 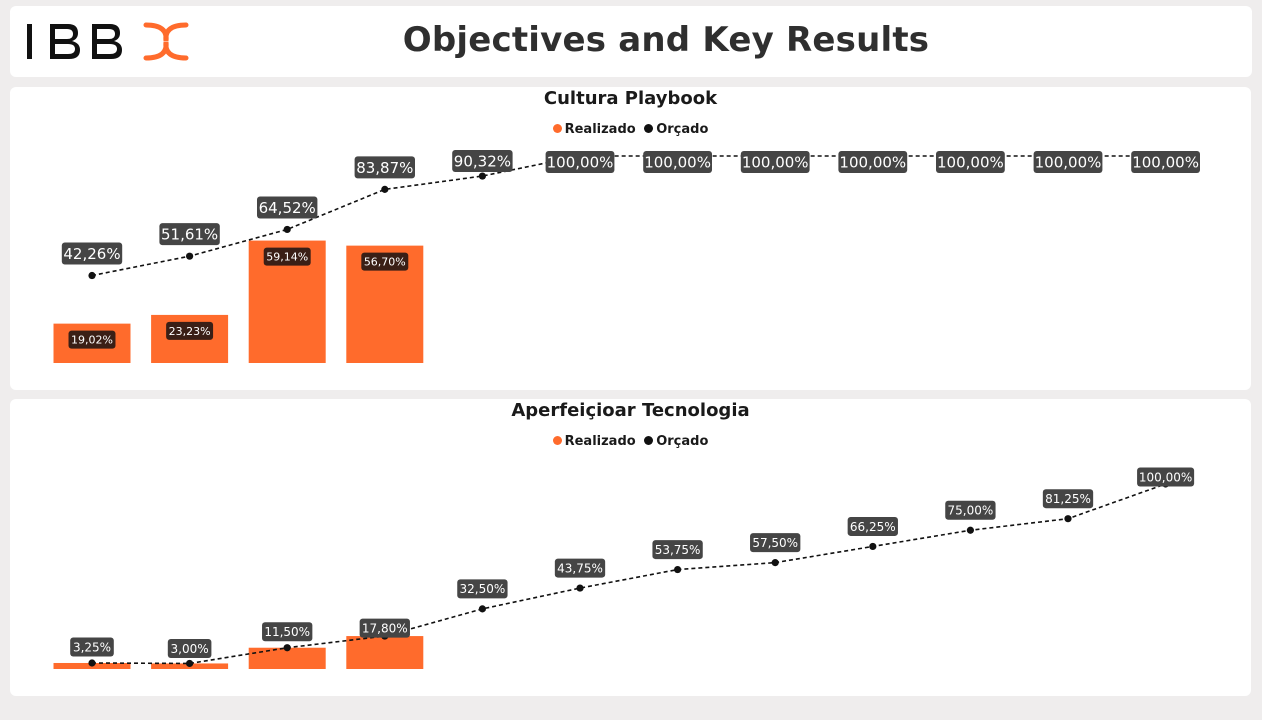 What do you see at coordinates (649, 440) in the screenshot?
I see `legend-dot-orcado` at bounding box center [649, 440].